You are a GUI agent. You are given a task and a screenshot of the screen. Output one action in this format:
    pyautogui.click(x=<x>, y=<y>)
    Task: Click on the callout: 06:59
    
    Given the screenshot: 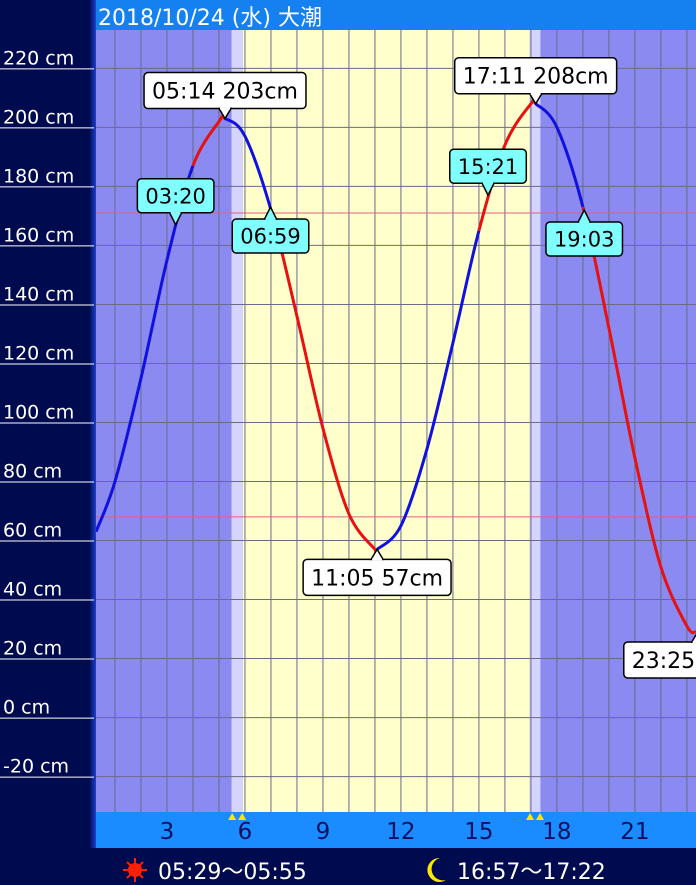 What is the action you would take?
    pyautogui.click(x=270, y=229)
    